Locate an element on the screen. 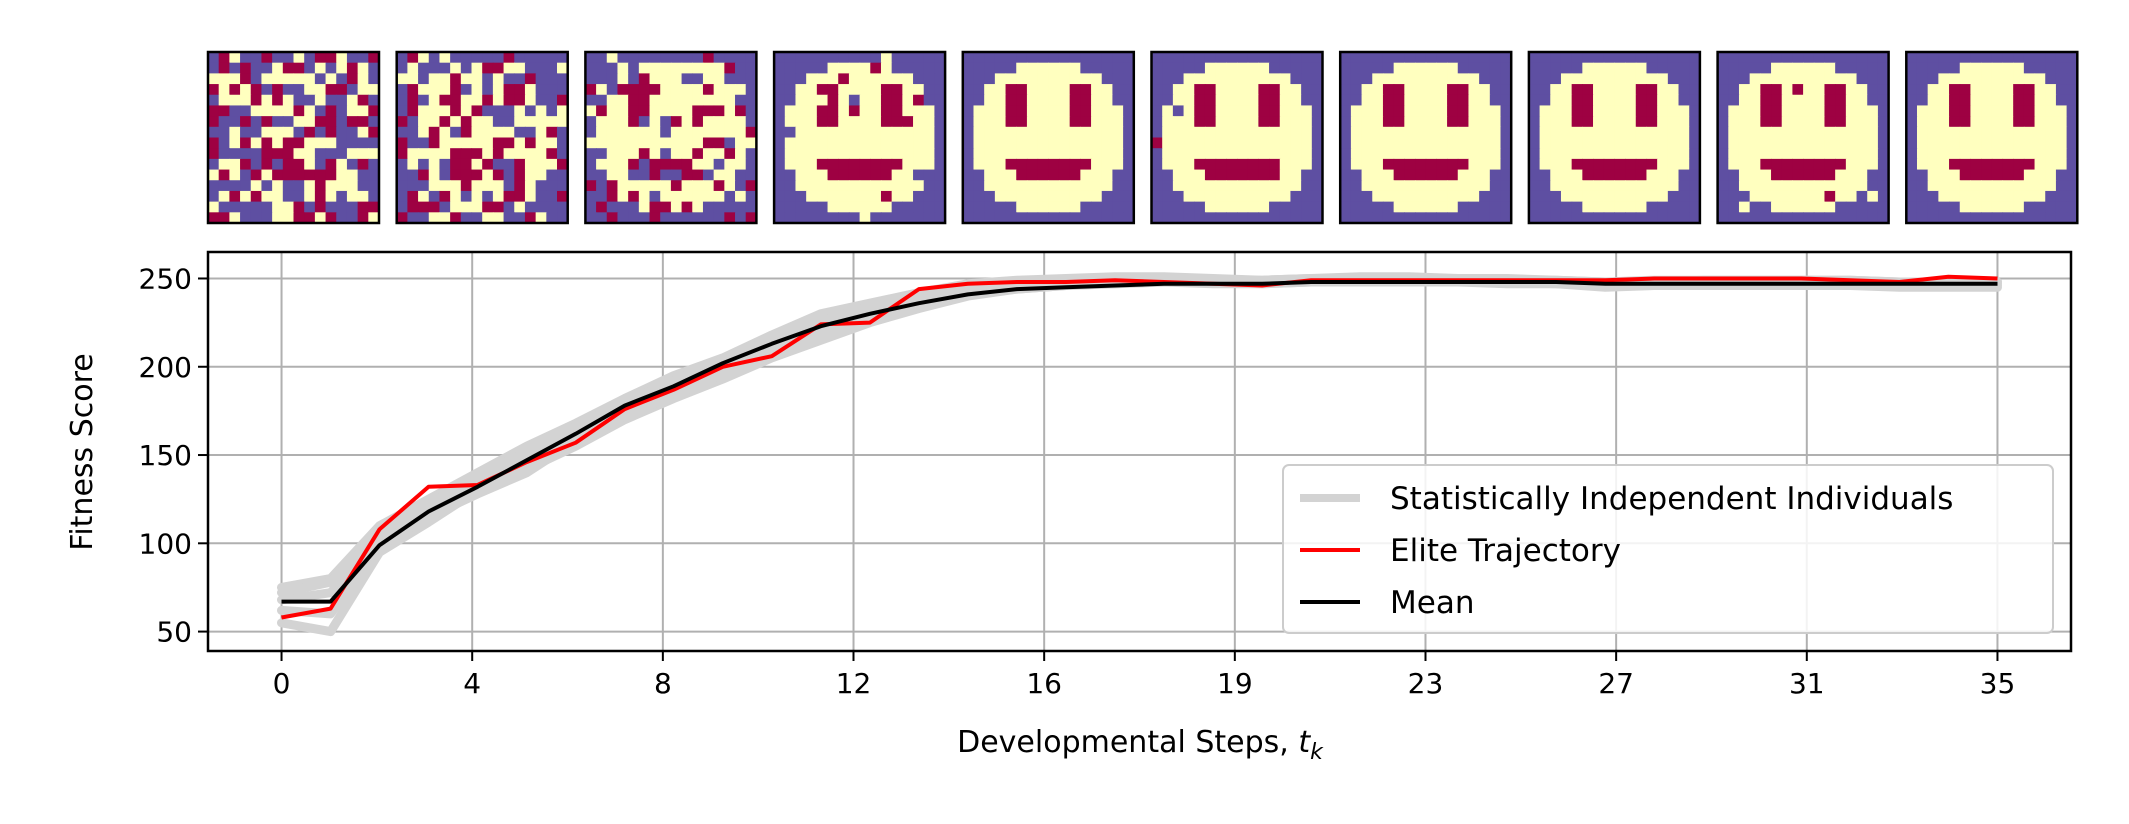  x-tick-label: 23 is located at coordinates (1426, 683).